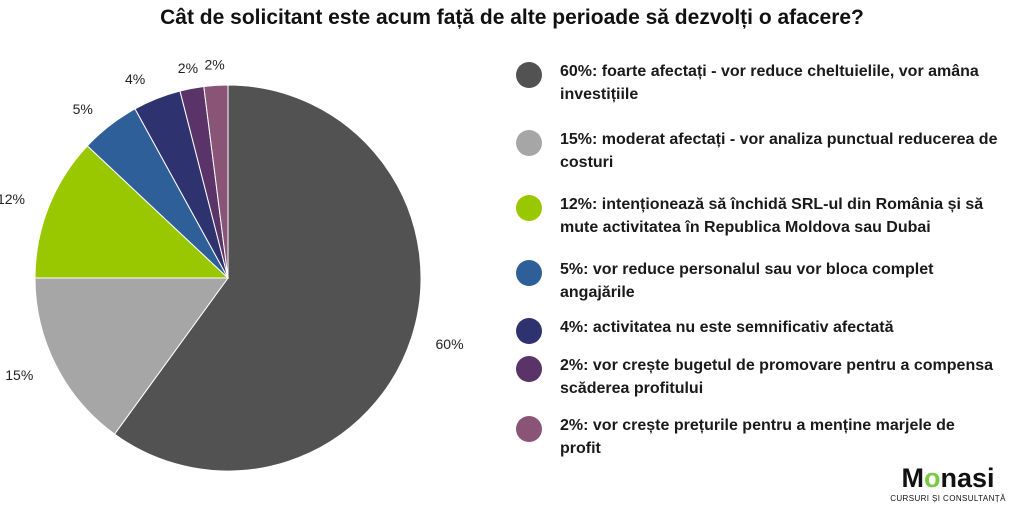 The height and width of the screenshot is (513, 1024). What do you see at coordinates (948, 483) in the screenshot?
I see `monasi-logo: Monasi CURSURI ȘI CONSULTANȚĂ` at bounding box center [948, 483].